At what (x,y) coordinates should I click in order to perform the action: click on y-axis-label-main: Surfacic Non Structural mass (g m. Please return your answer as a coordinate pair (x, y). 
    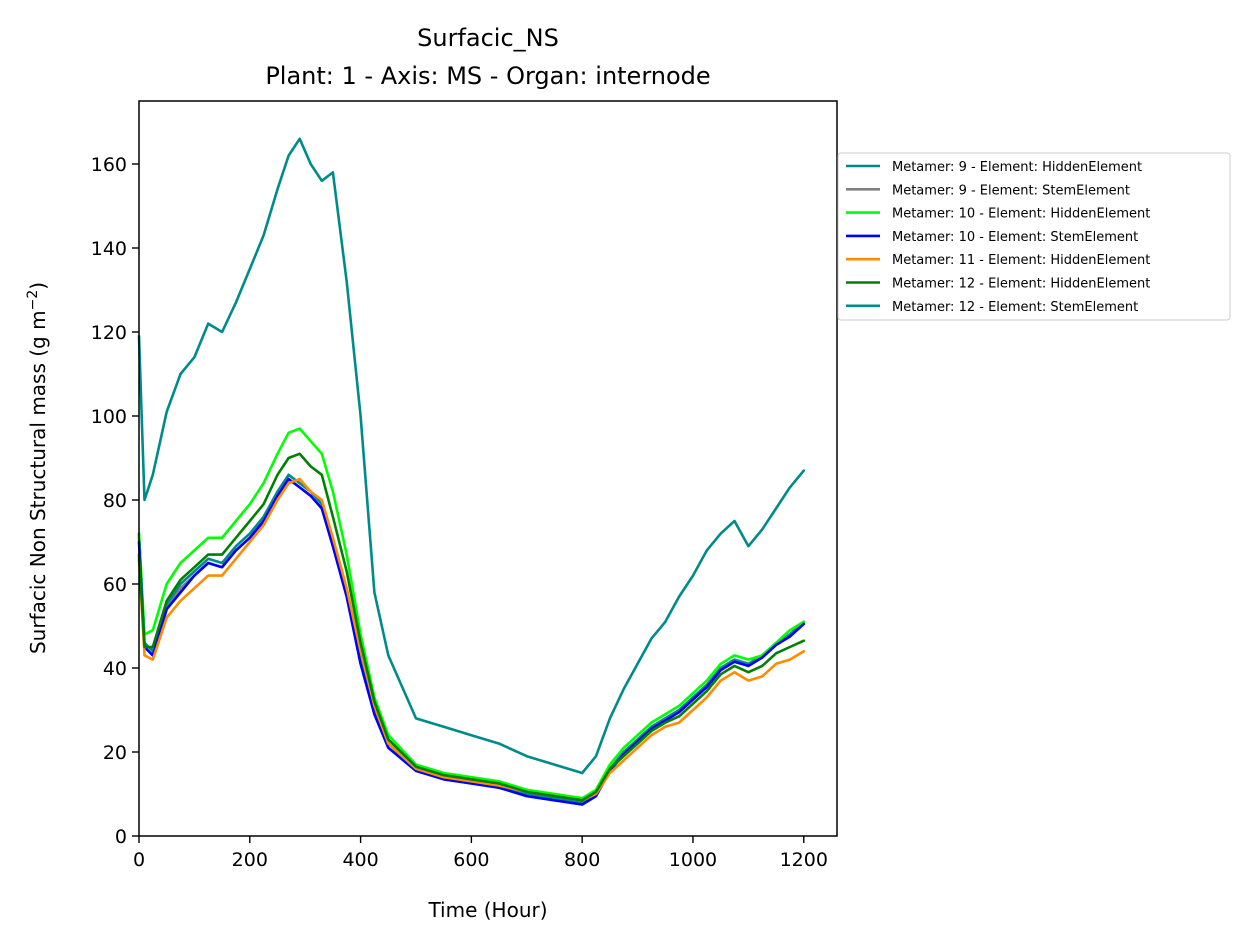
    Looking at the image, I should click on (38, 482).